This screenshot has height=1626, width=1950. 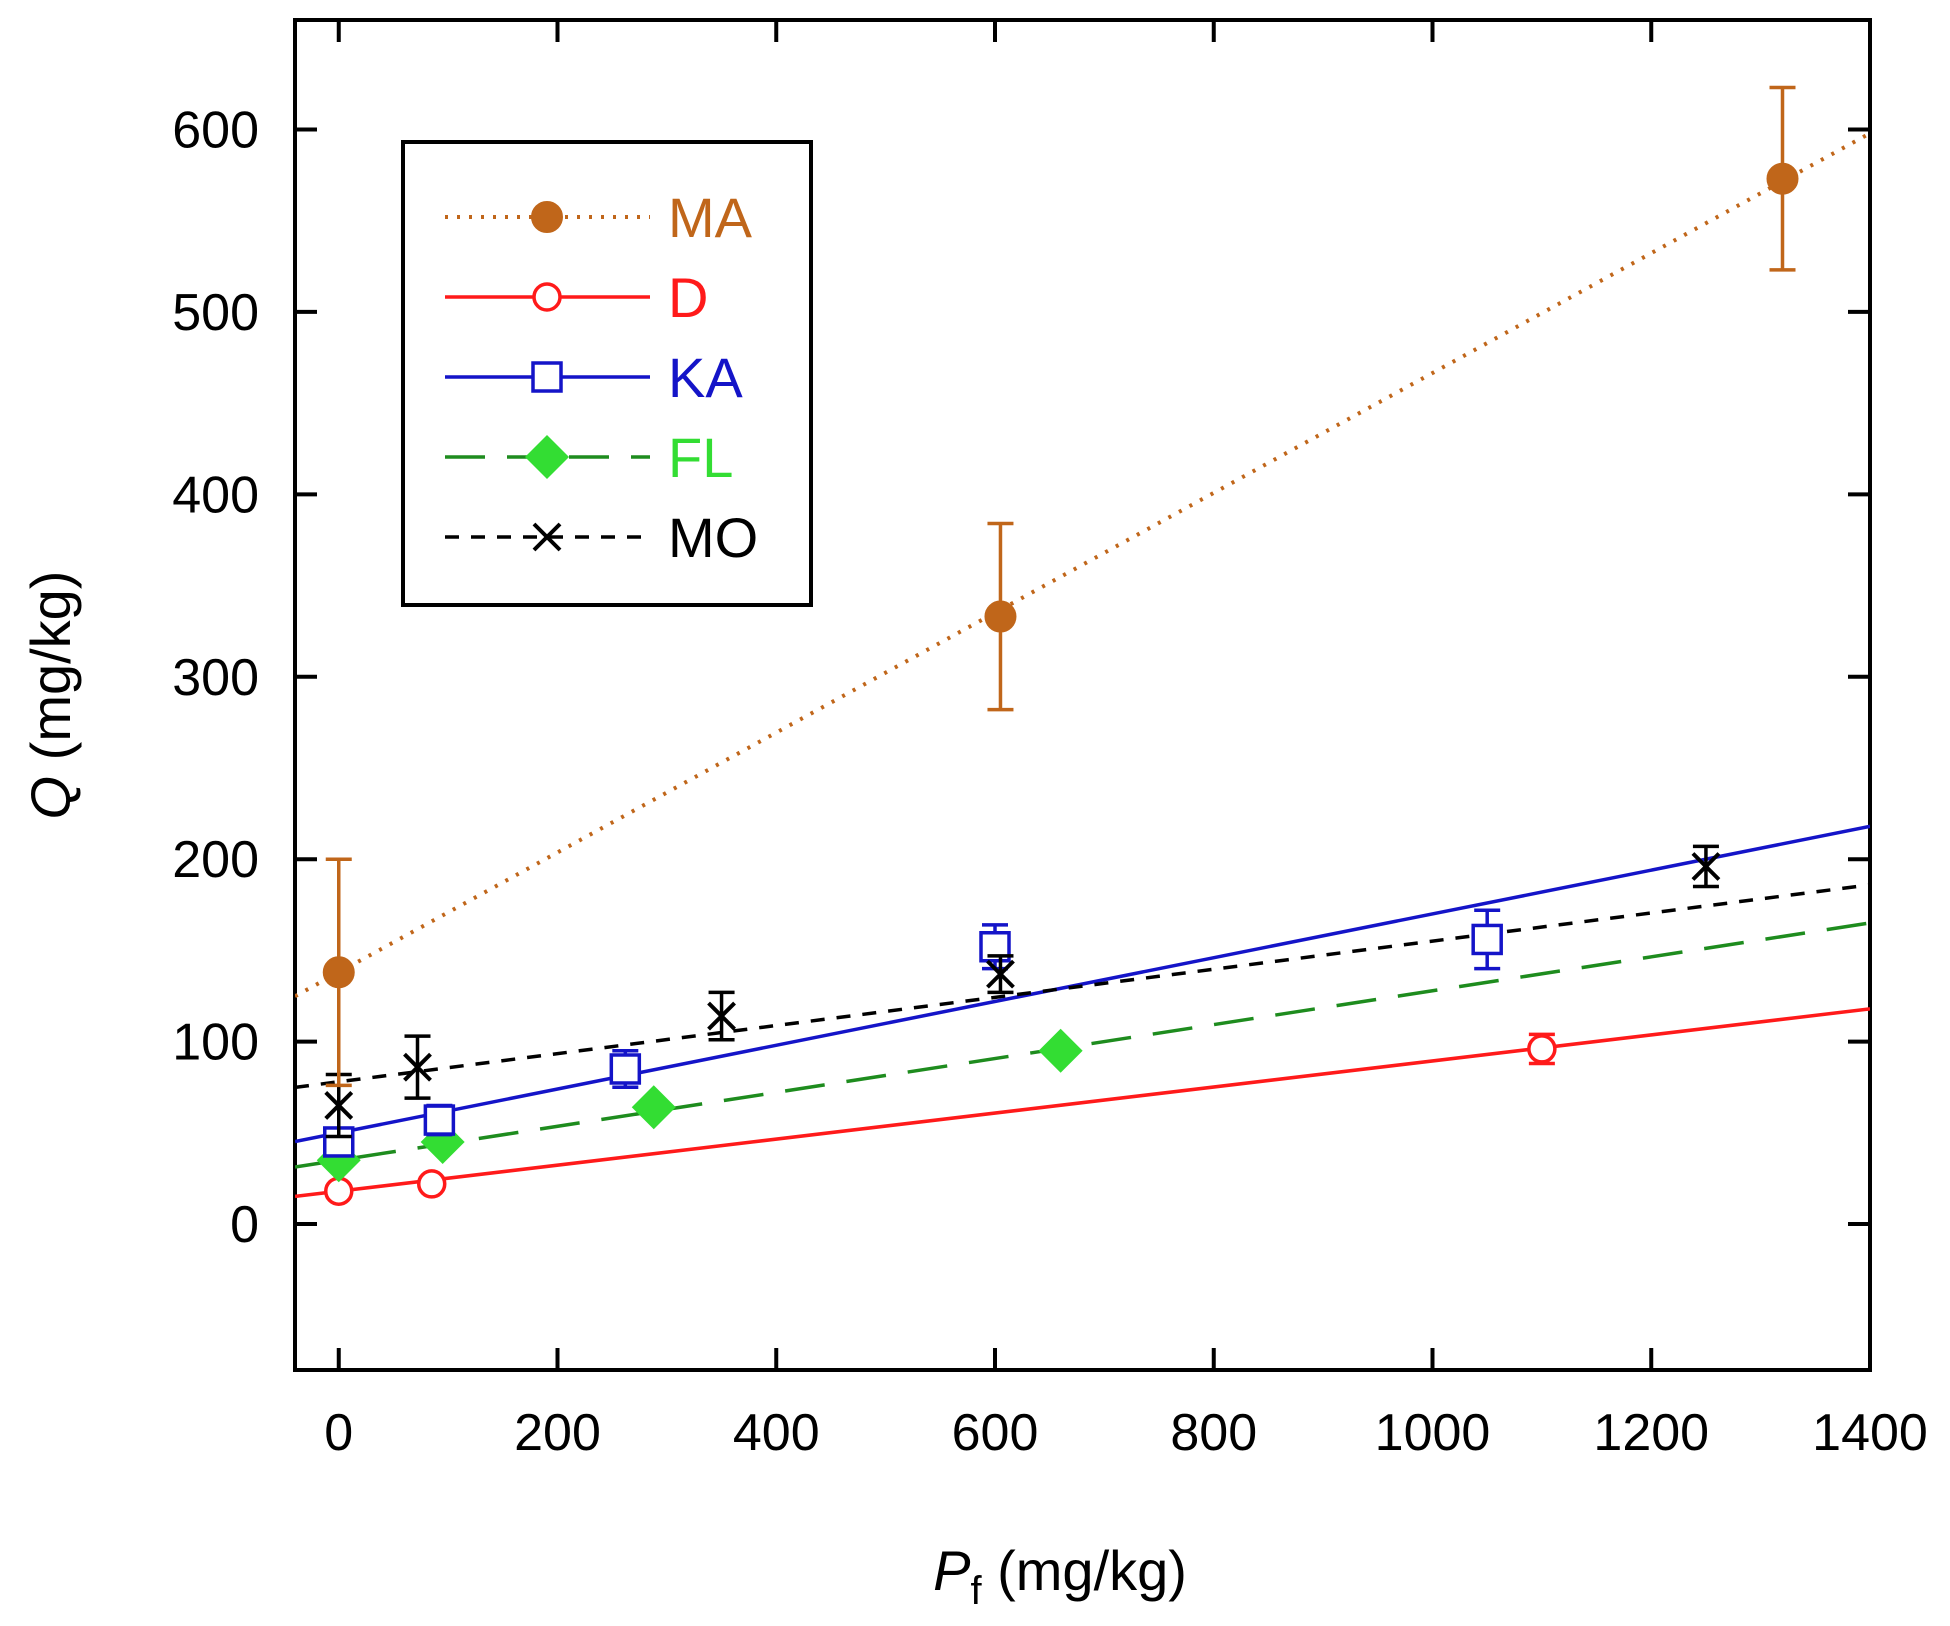 I want to click on x-tick-label: 400, so click(x=776, y=1433).